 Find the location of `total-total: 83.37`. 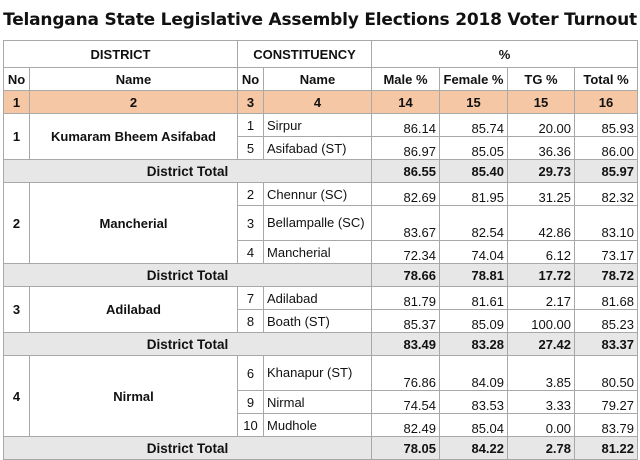

total-total: 83.37 is located at coordinates (606, 344).